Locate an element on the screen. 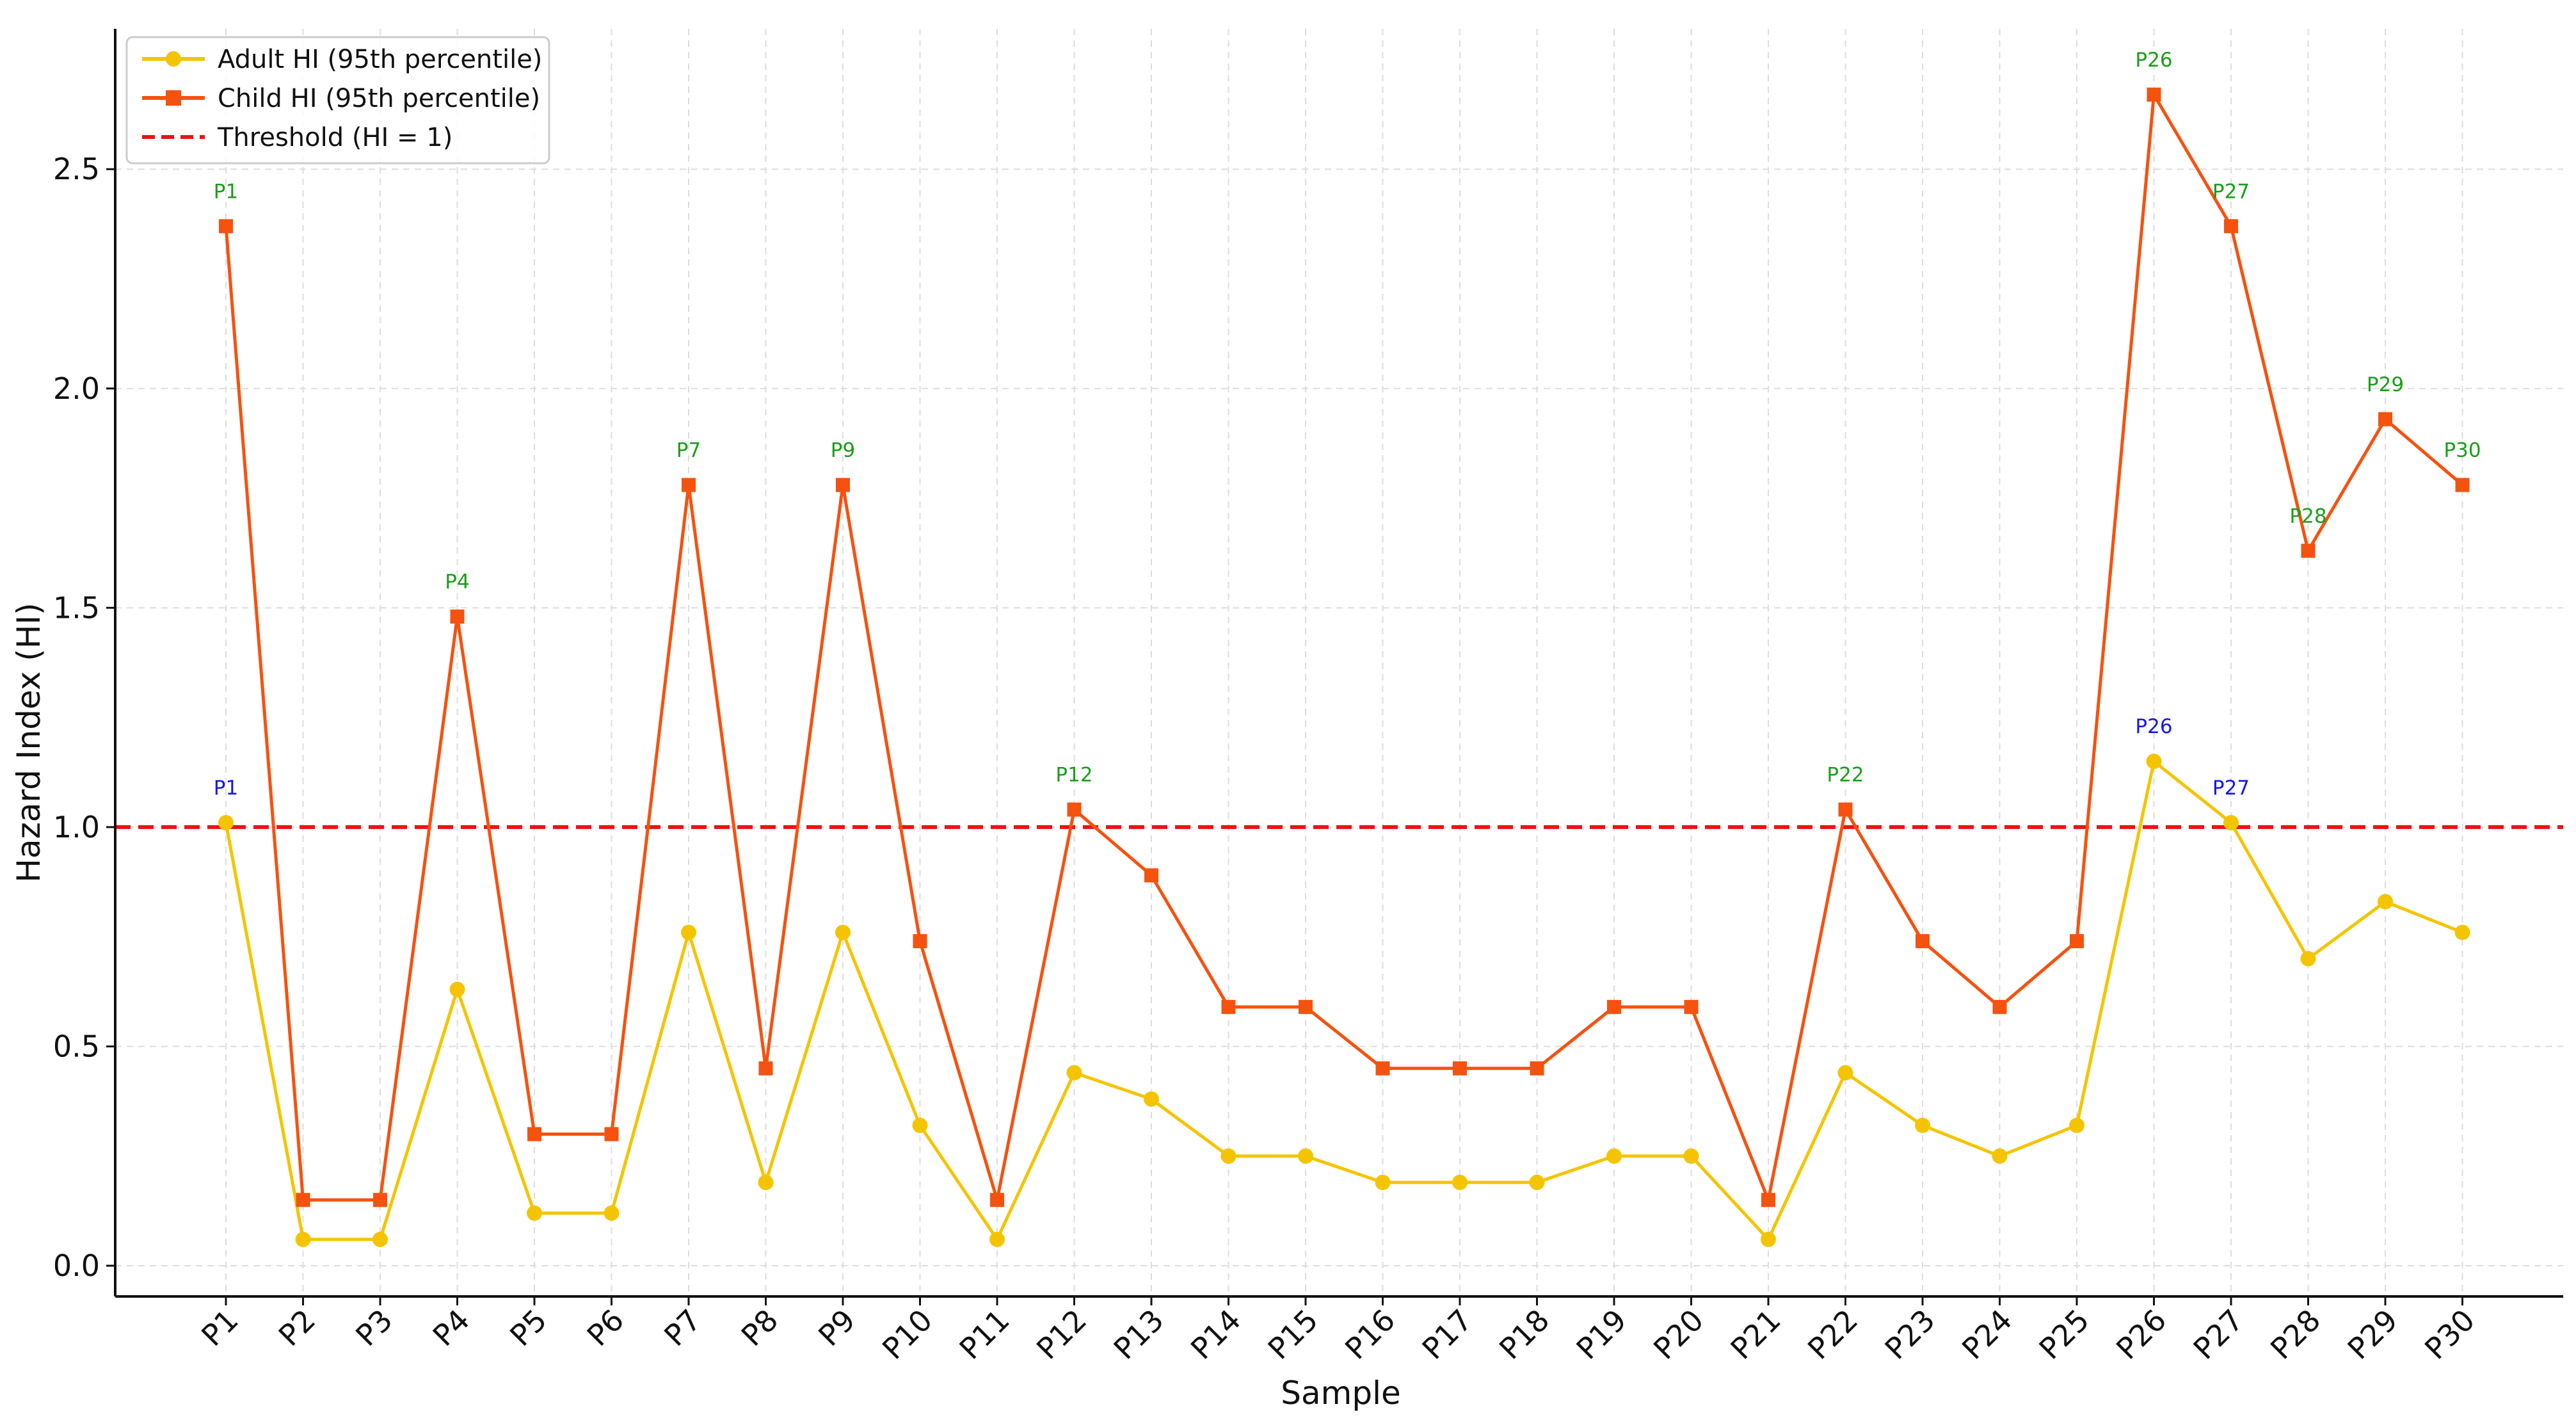  child-point-P6 is located at coordinates (611, 1134).